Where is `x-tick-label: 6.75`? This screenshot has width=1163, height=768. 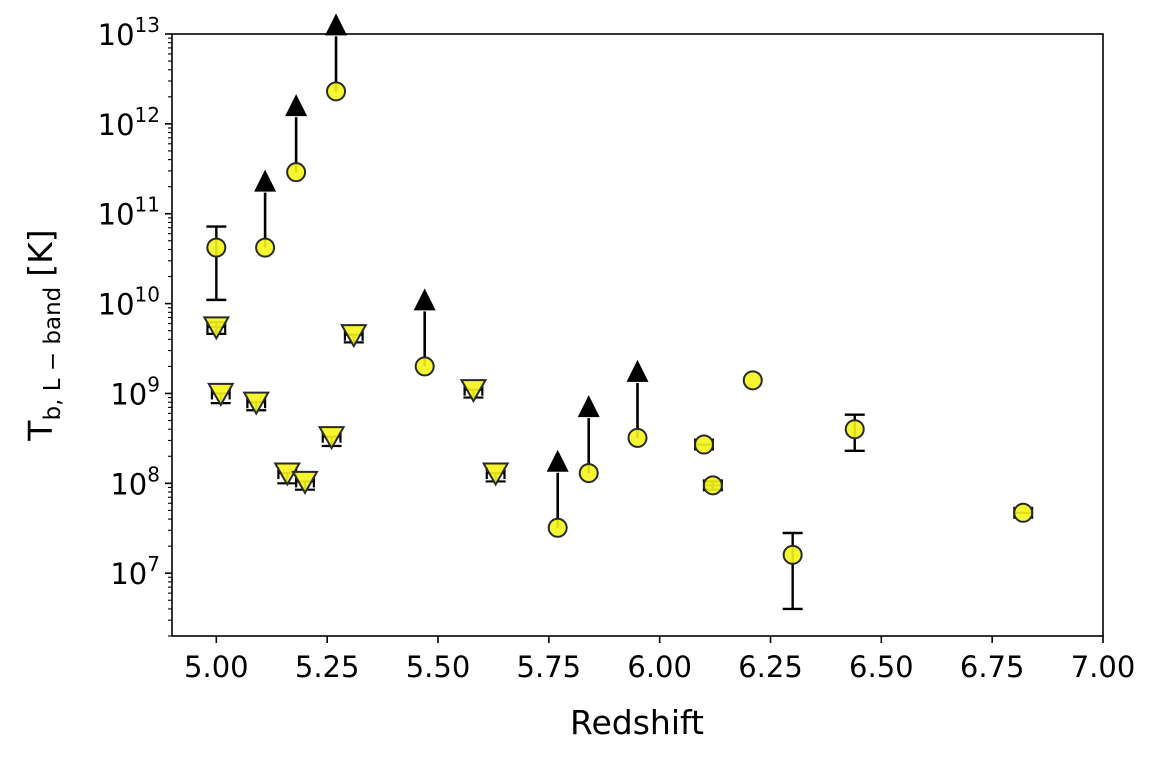 x-tick-label: 6.75 is located at coordinates (992, 667).